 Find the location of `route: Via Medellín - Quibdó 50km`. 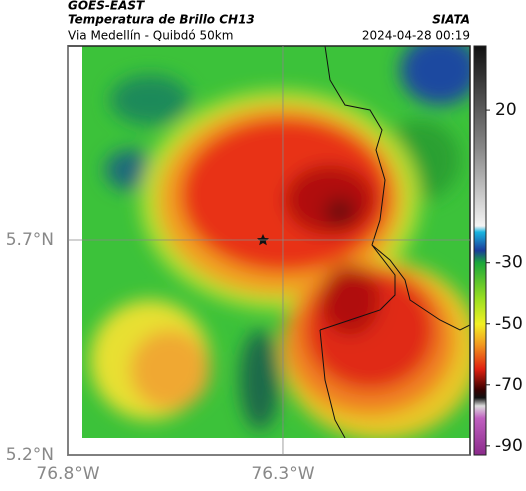

route: Via Medellín - Quibdó 50km is located at coordinates (150, 36).